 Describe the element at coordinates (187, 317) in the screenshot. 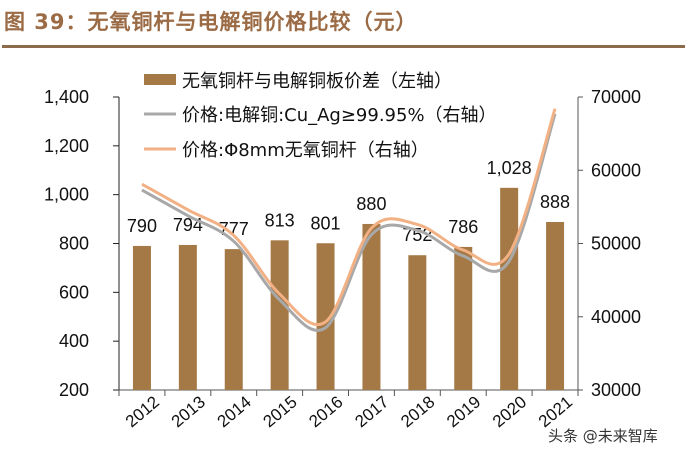

I see `bar-2013` at that location.